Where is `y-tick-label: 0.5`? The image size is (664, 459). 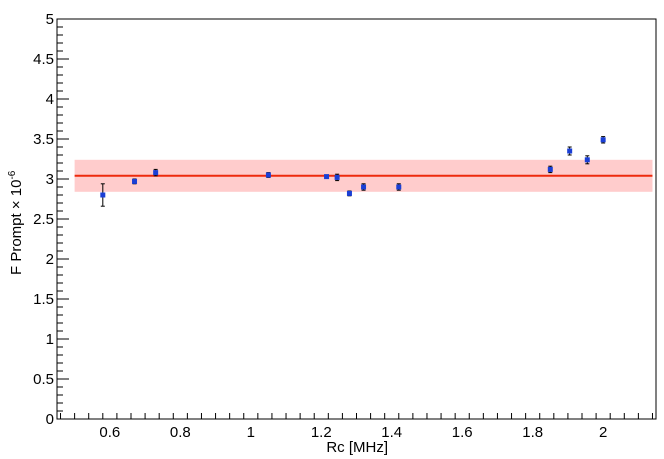
y-tick-label: 0.5 is located at coordinates (43, 379).